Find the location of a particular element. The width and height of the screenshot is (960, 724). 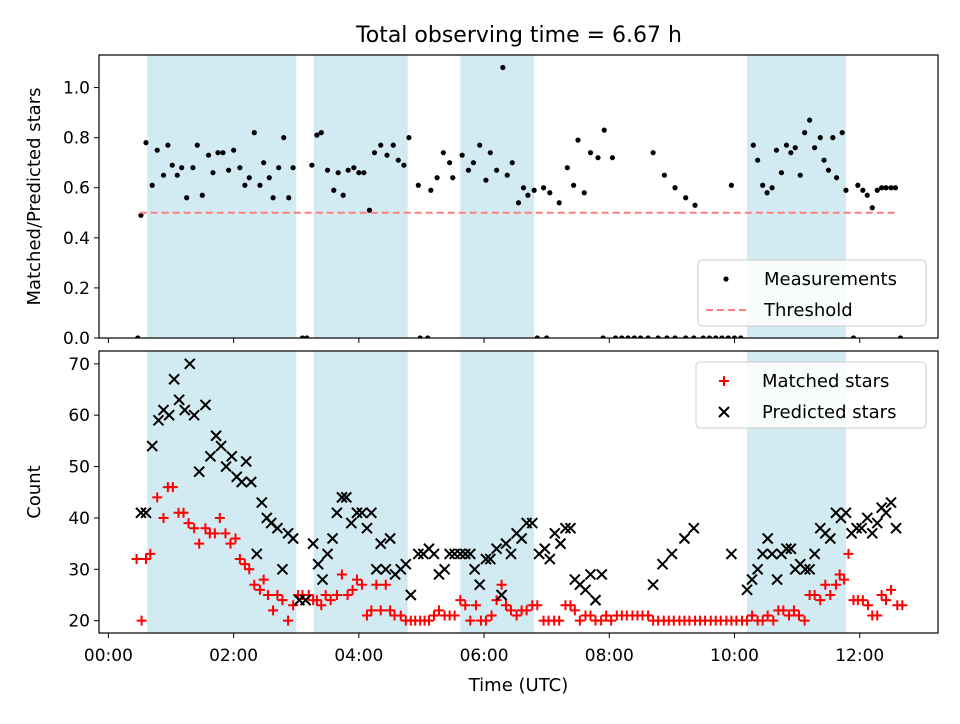

y-tick-label: 50 is located at coordinates (79, 468).